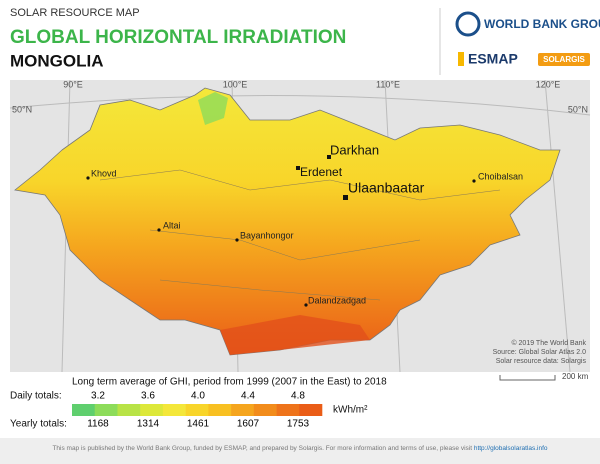 Image resolution: width=600 pixels, height=464 pixels. I want to click on yearly-value: 1753, so click(298, 424).